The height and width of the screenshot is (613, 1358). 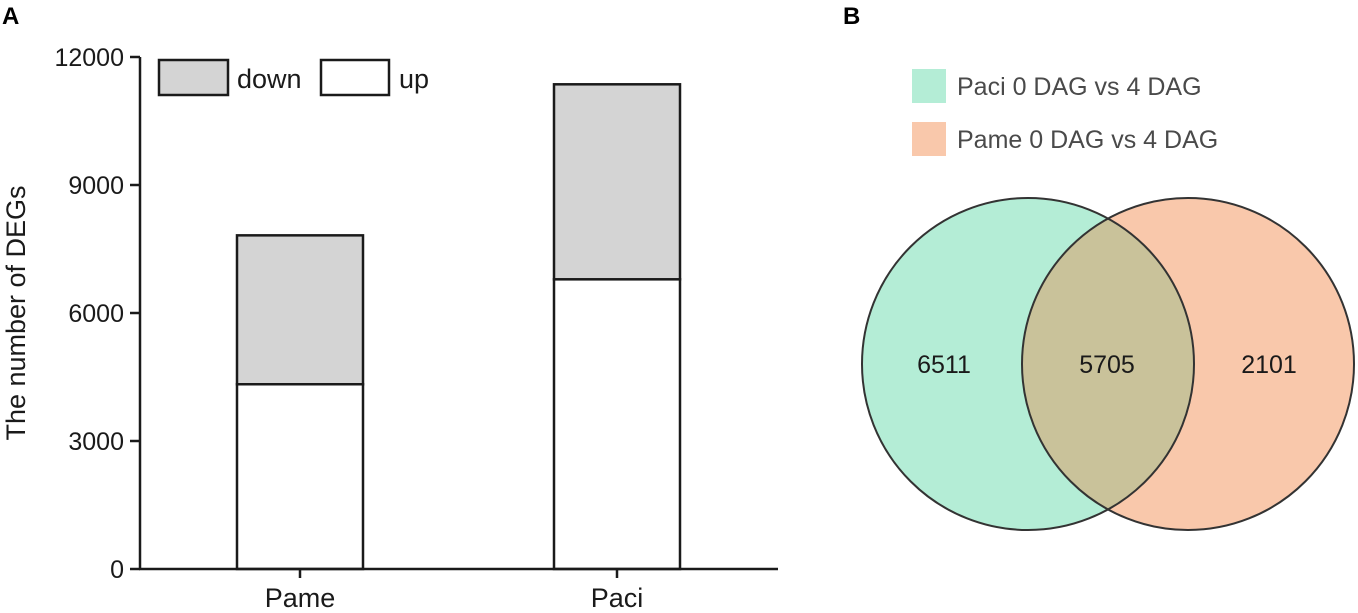 I want to click on venn-count-pame-only: 2101, so click(x=1269, y=365).